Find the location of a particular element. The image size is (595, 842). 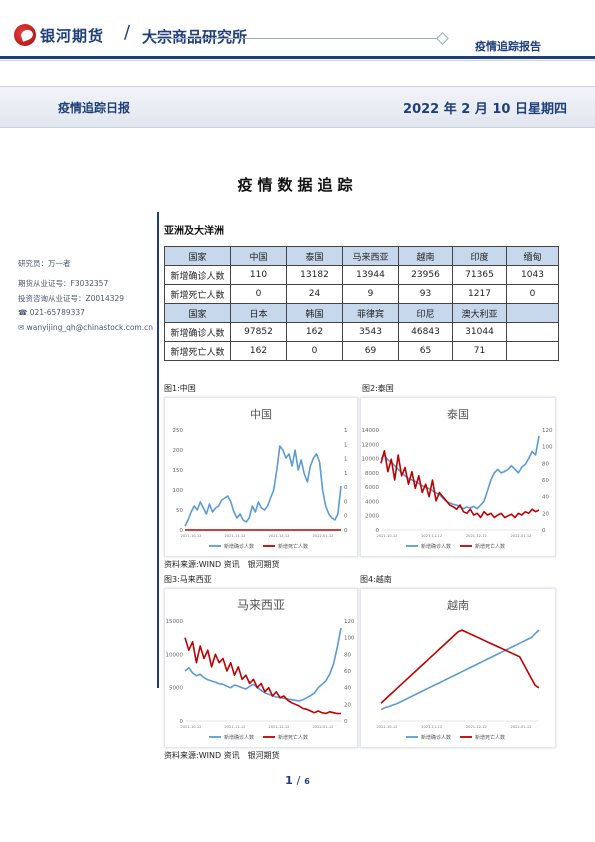

report-date: 2022 年 2 月 10 日星期四 is located at coordinates (485, 109).